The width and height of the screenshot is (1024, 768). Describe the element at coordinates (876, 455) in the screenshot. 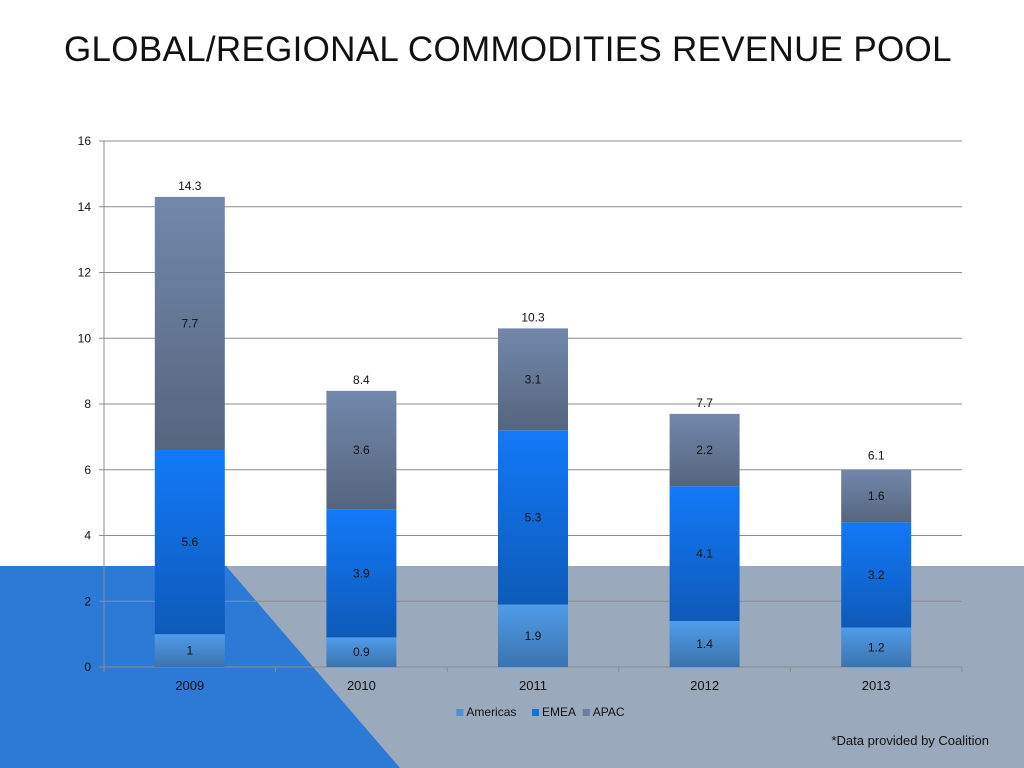

I see `total-label-2013: 6.1` at that location.